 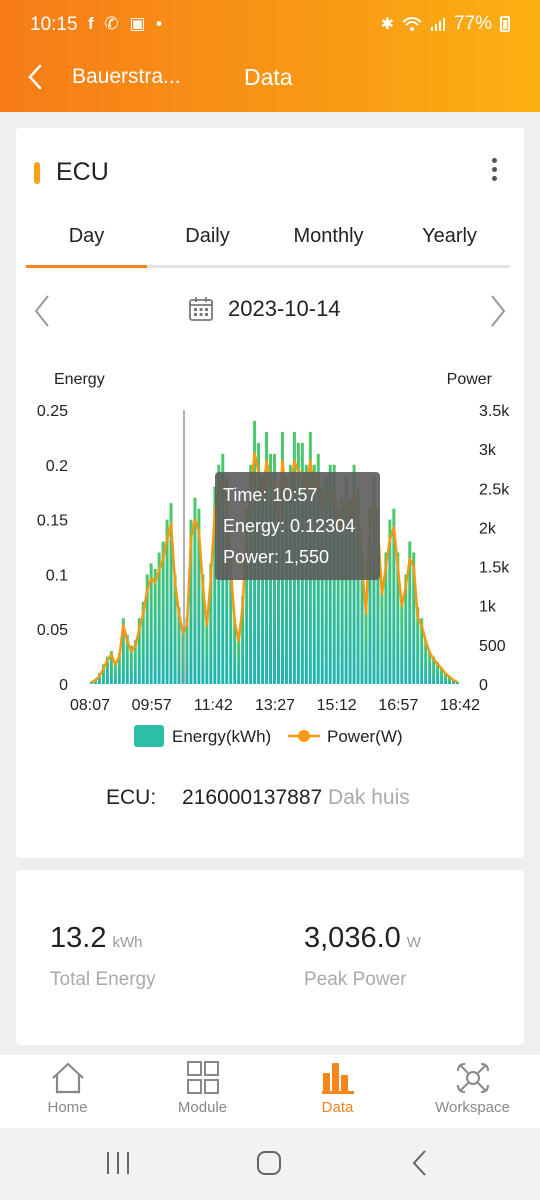 I want to click on x-tick-label: 08:07, so click(x=90, y=705).